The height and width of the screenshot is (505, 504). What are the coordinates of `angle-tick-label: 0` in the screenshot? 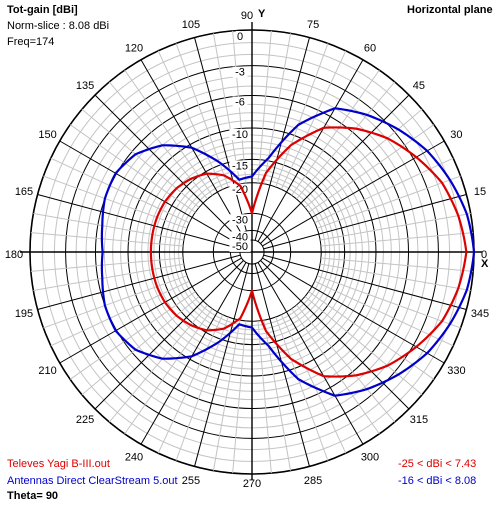 It's located at (484, 255).